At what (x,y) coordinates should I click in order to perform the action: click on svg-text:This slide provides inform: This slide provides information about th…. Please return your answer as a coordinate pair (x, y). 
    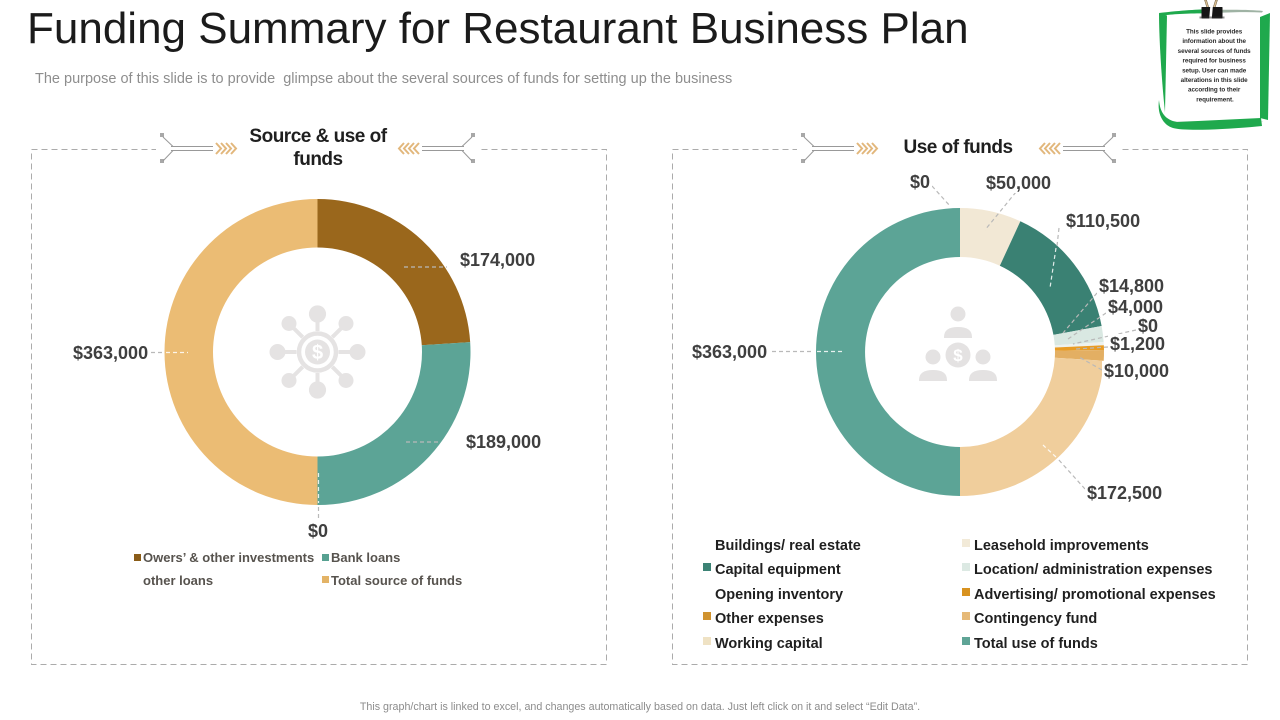
    Looking at the image, I should click on (1215, 66).